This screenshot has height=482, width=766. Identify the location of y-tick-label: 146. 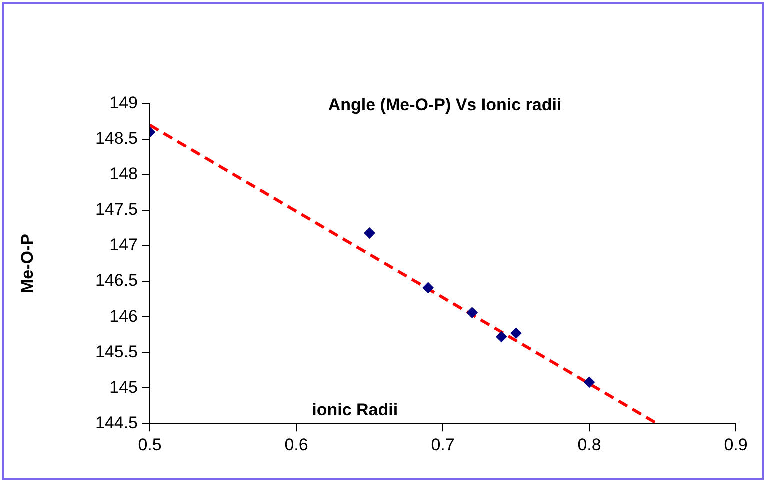
(124, 316).